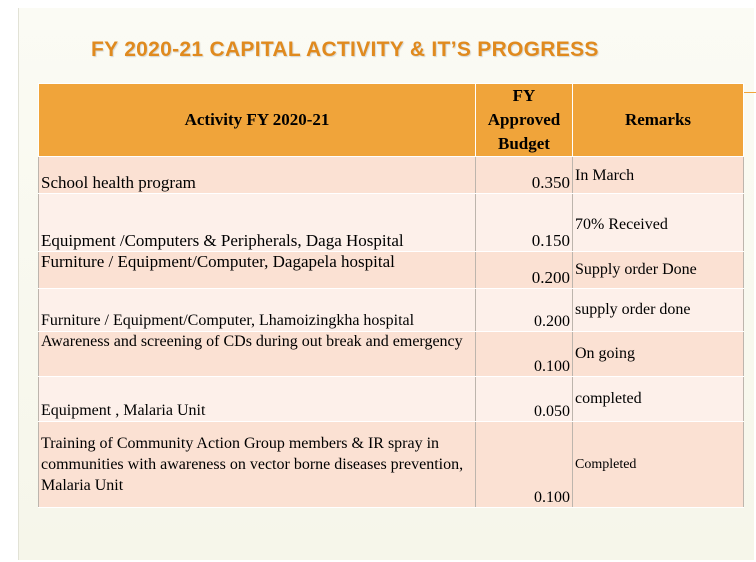 This screenshot has height=562, width=756. I want to click on table-row: Equipment , Malaria Unit 0.050 completed, so click(391, 399).